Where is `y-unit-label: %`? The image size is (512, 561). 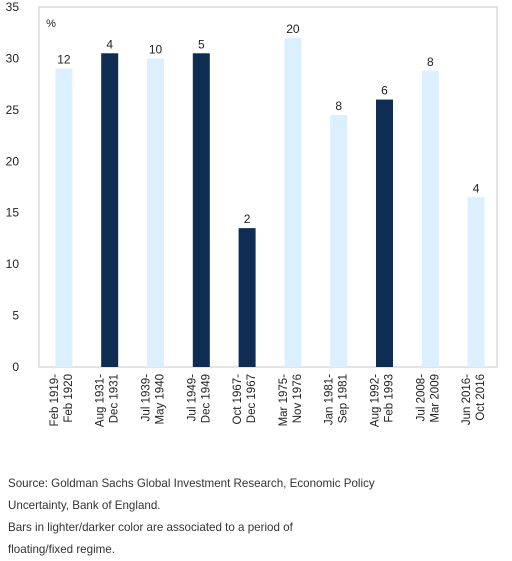 y-unit-label: % is located at coordinates (51, 24).